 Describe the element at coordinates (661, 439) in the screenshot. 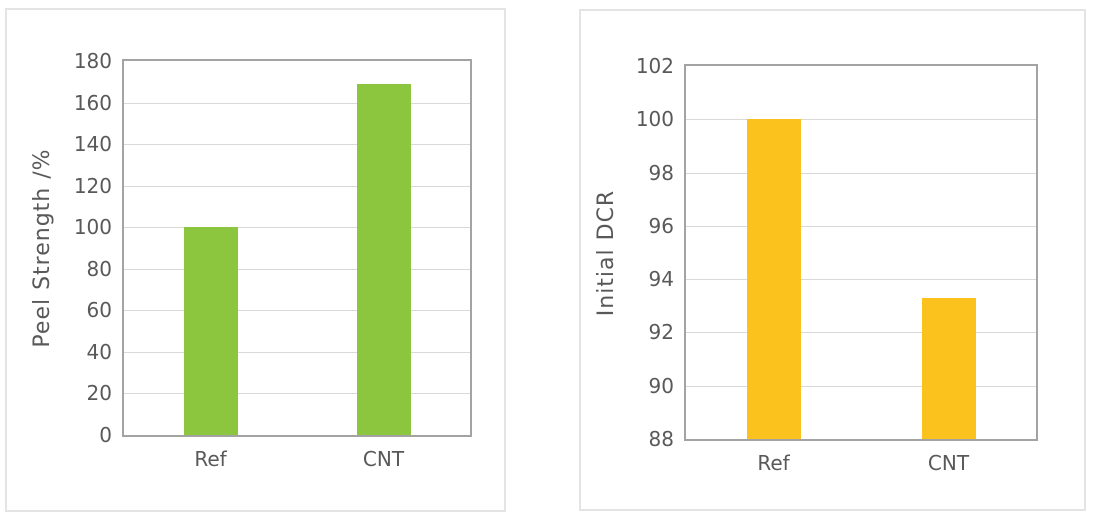

I see `y-tick-label: 88` at that location.